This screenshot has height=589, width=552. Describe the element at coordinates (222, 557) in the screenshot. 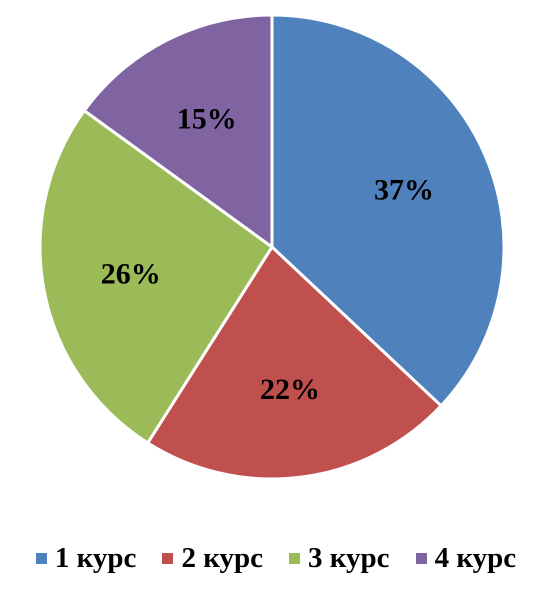

I see `legend-label-2: 2 курс` at that location.